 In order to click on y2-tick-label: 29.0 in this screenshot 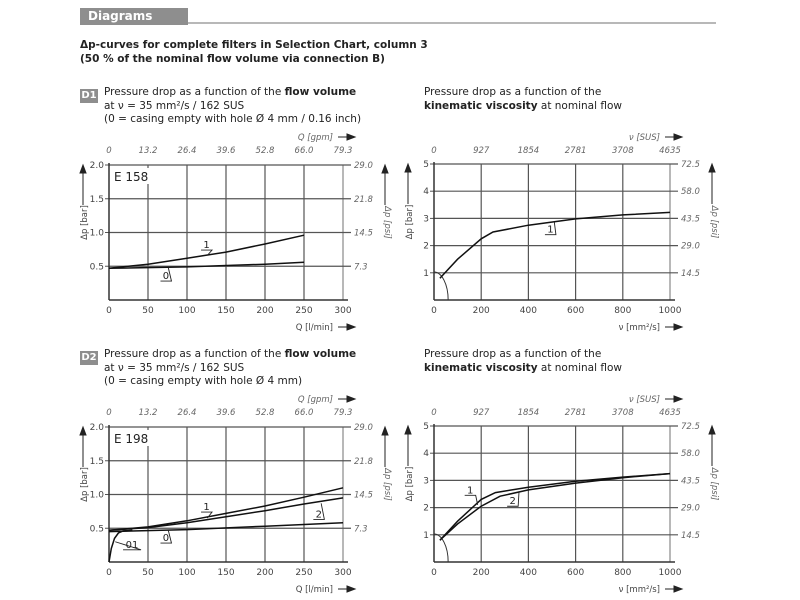, I will do `click(690, 247)`.